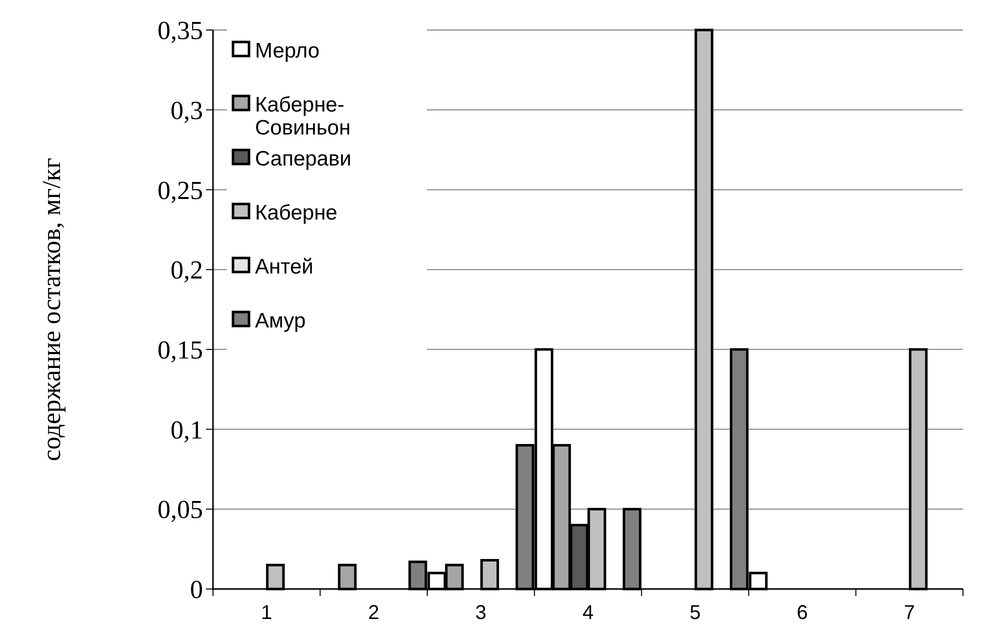 Image resolution: width=981 pixels, height=637 pixels. I want to click on legend-label: Амур, so click(280, 320).